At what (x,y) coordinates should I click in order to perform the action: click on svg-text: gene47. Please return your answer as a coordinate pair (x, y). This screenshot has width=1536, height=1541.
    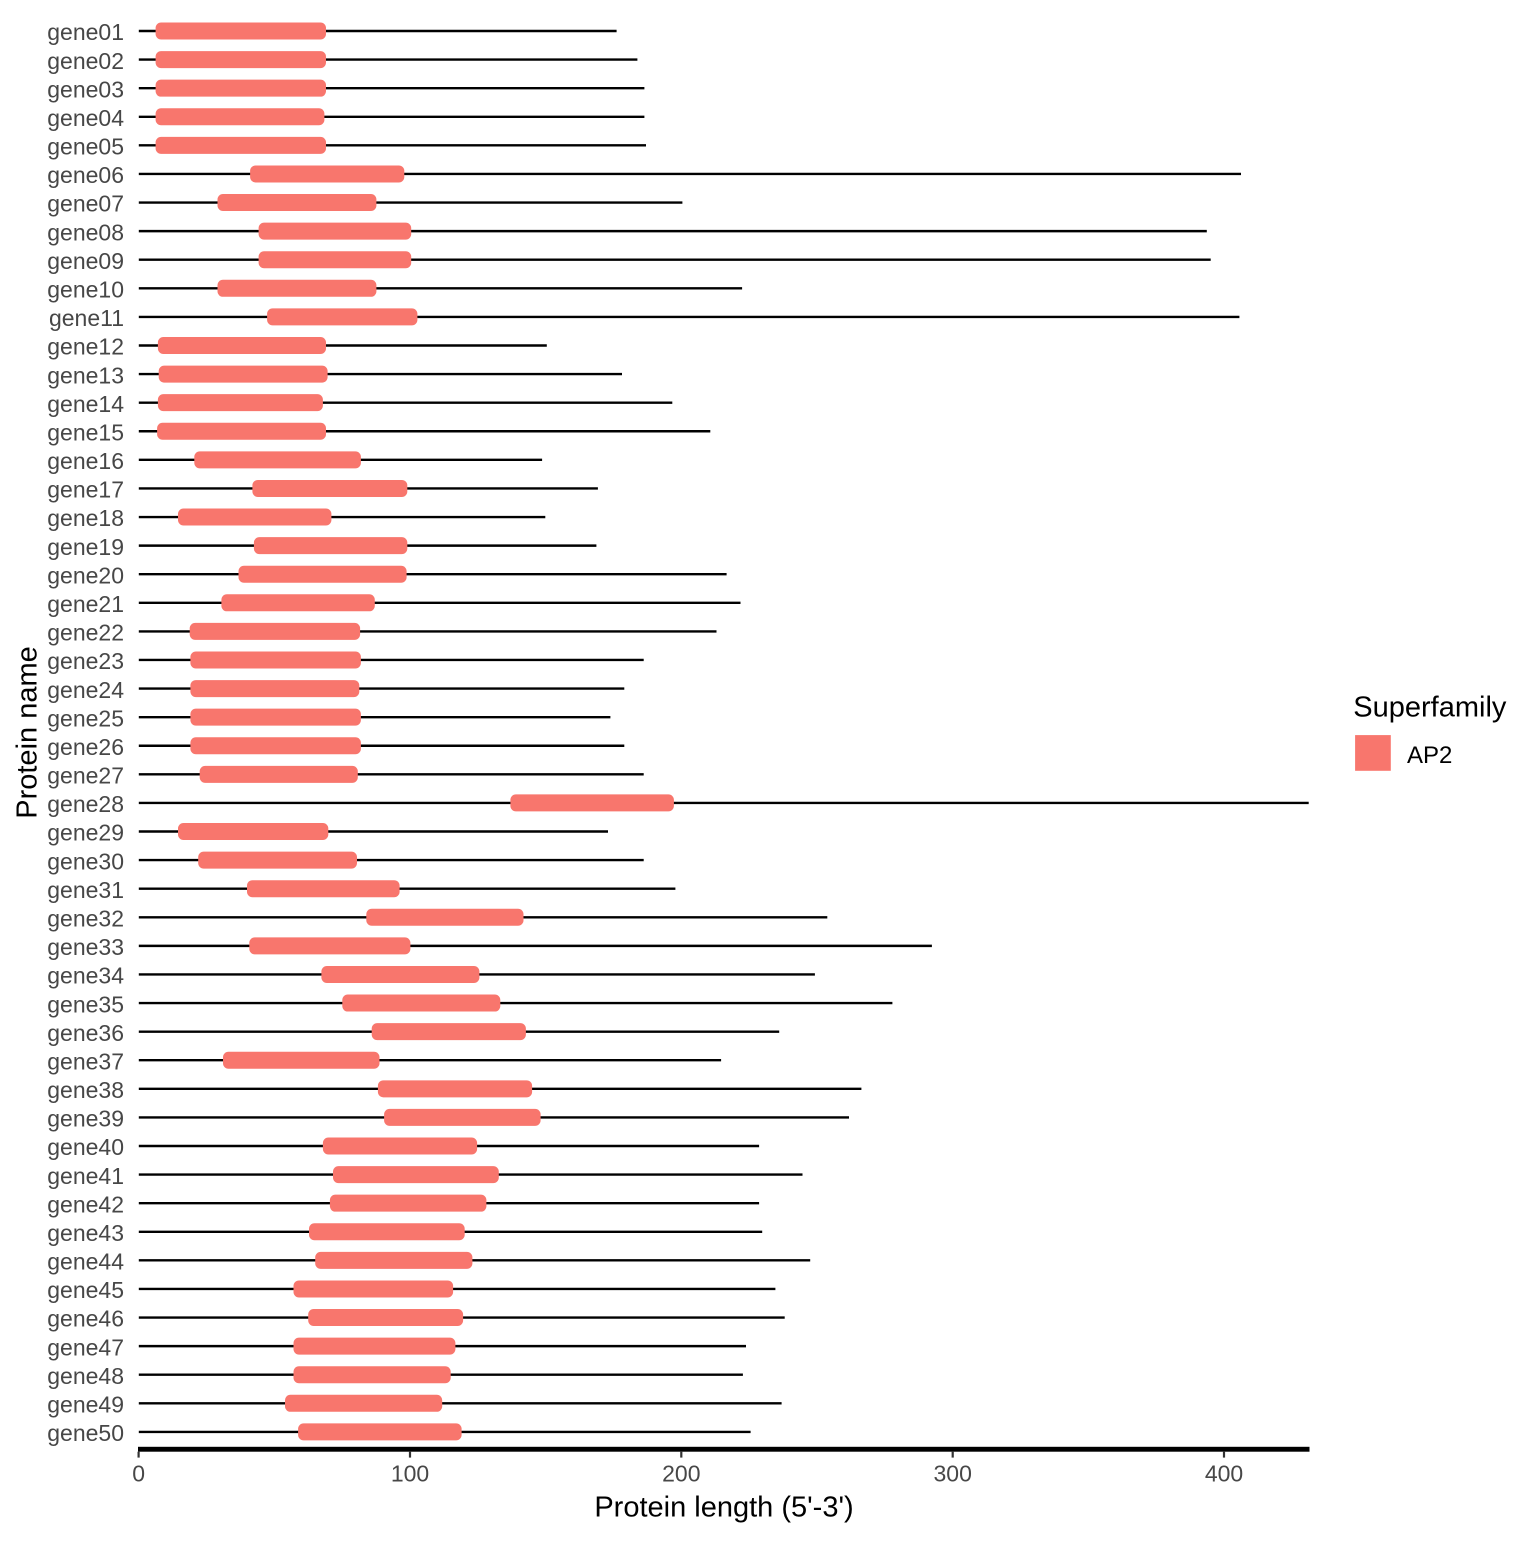
    Looking at the image, I should click on (85, 1347).